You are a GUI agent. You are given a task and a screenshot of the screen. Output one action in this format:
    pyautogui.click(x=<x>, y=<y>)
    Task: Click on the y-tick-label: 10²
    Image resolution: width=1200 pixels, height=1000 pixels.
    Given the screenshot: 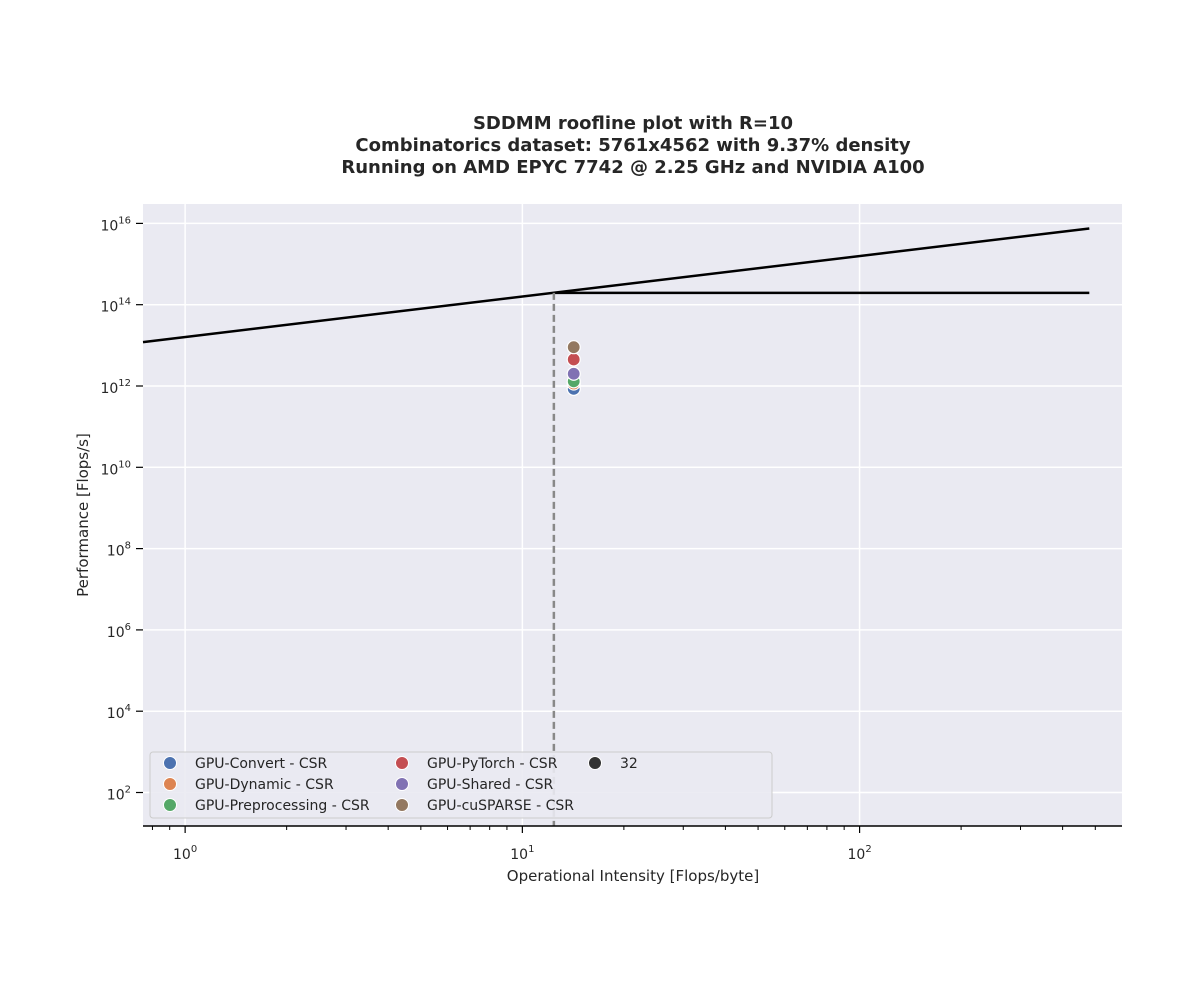 What is the action you would take?
    pyautogui.click(x=119, y=794)
    